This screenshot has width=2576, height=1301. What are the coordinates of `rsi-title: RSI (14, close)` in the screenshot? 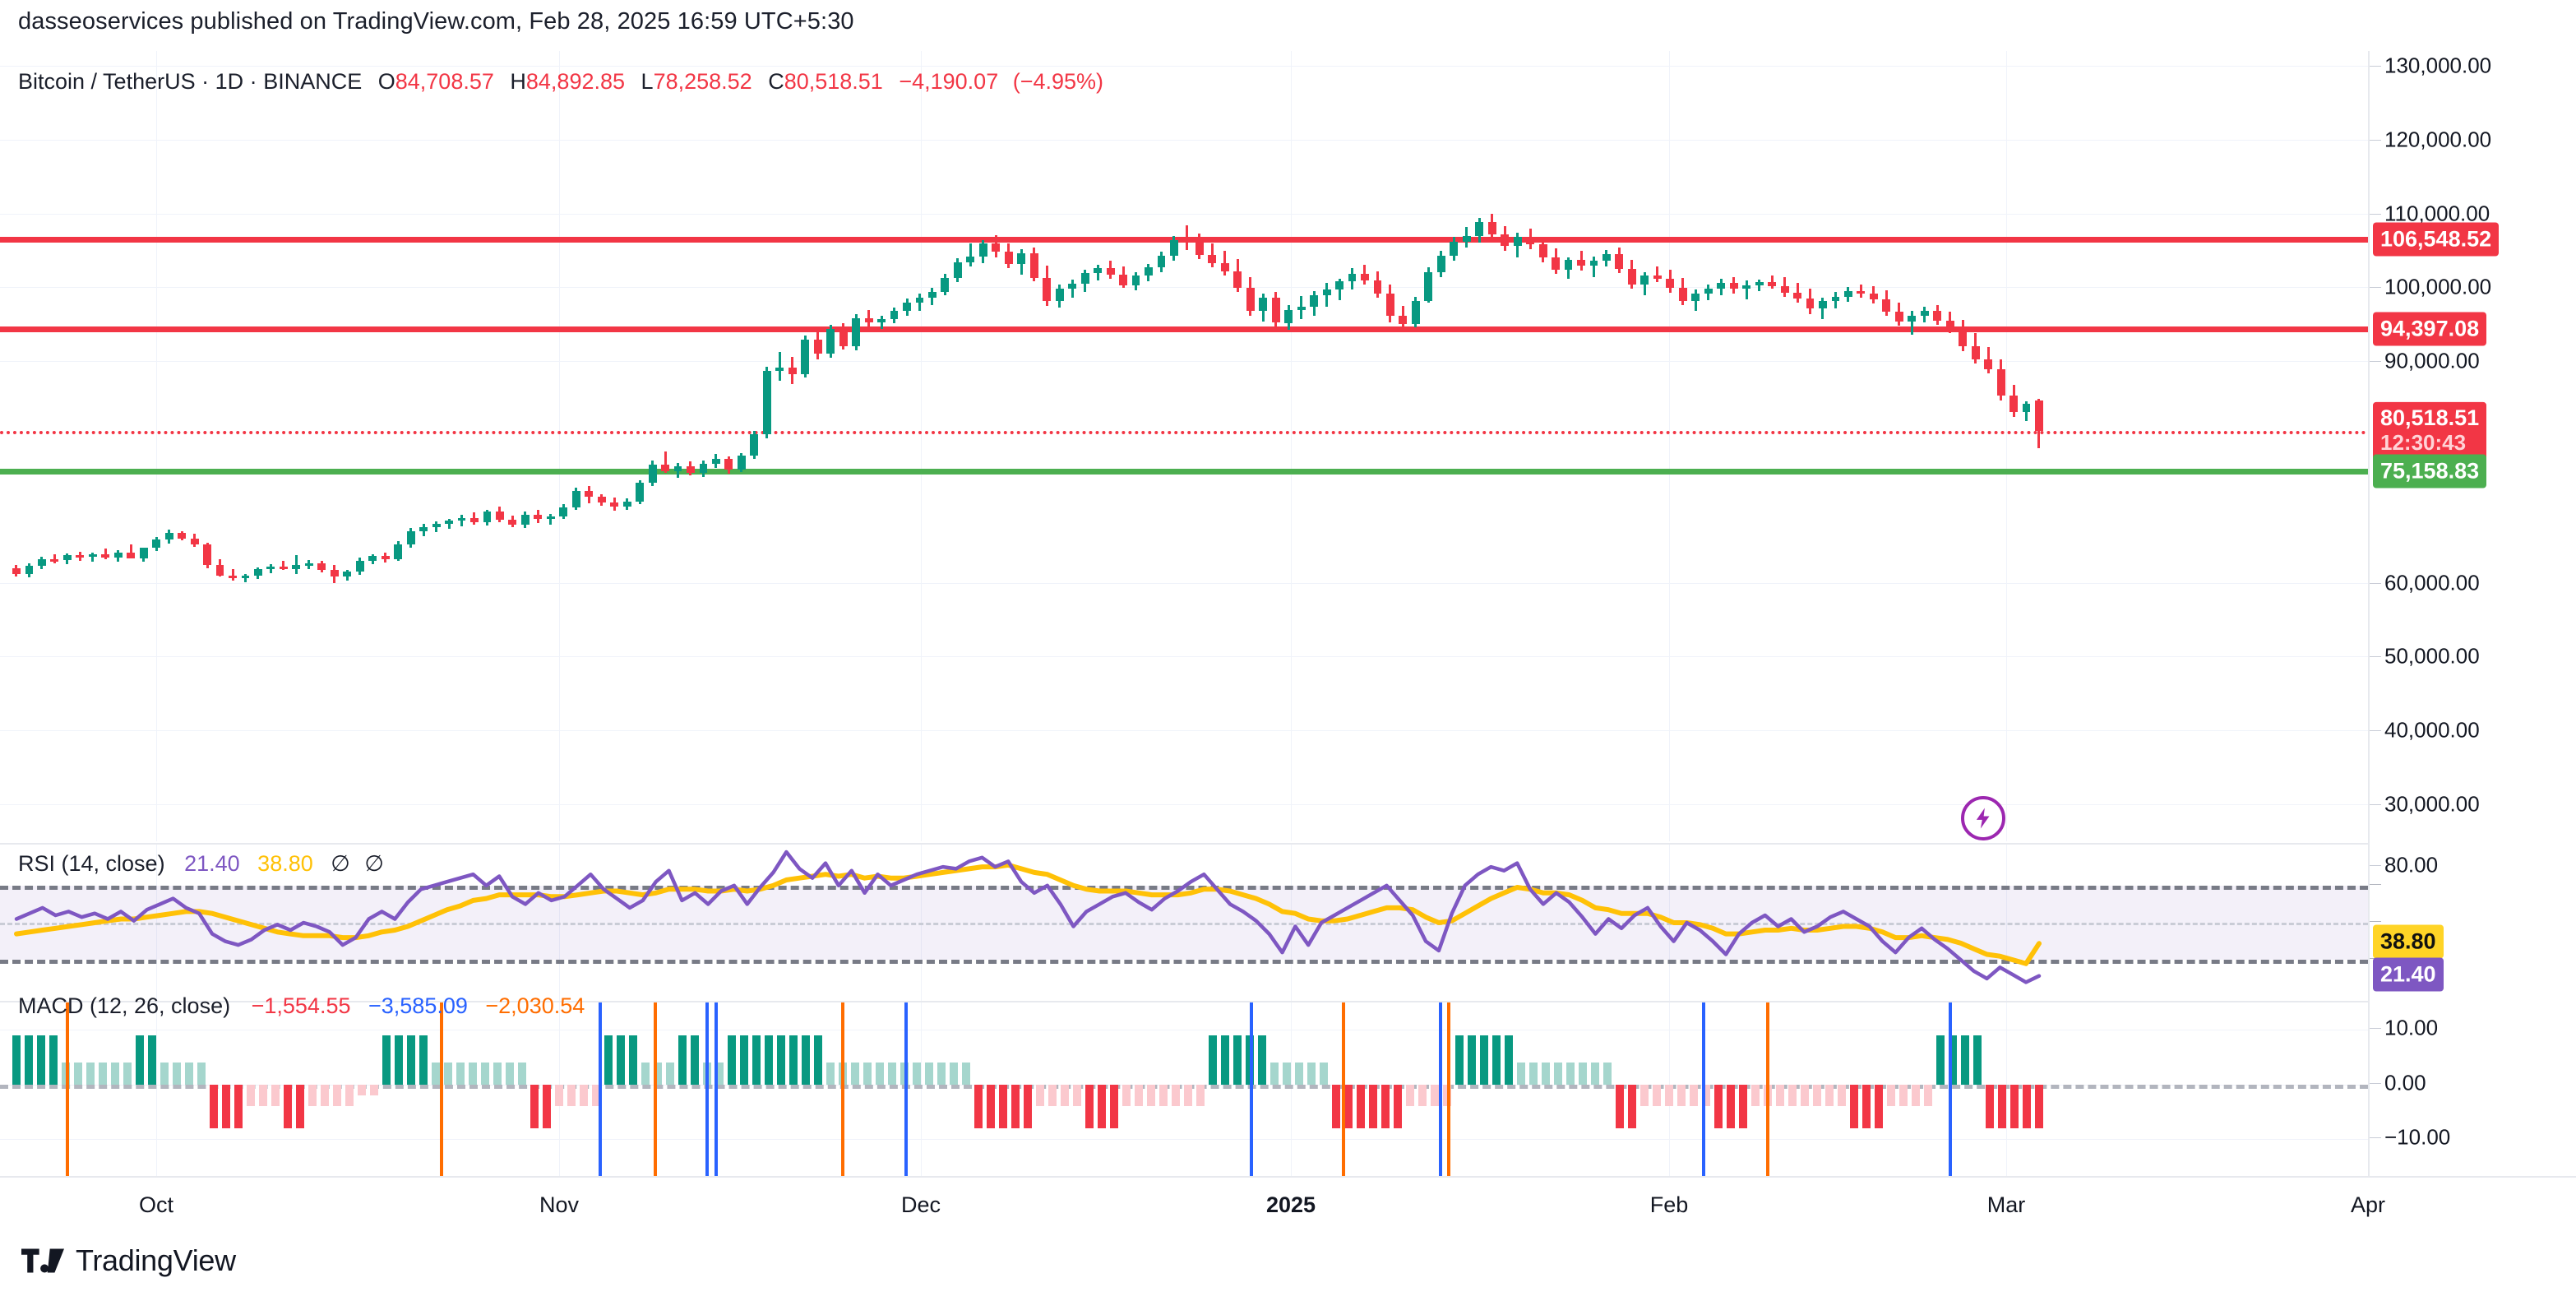 It's located at (91, 863).